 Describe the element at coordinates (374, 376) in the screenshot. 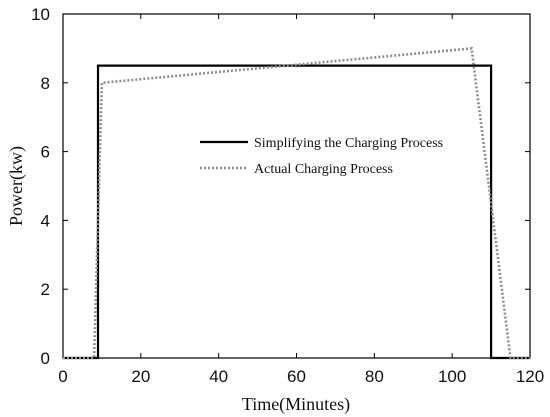

I see `x-tick-label: 80` at that location.